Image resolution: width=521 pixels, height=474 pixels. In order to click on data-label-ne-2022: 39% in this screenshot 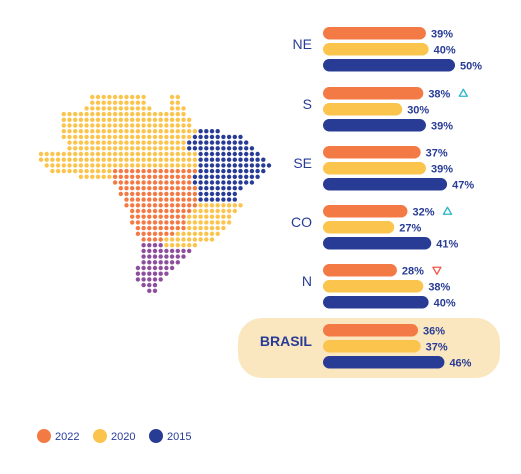, I will do `click(442, 35)`.